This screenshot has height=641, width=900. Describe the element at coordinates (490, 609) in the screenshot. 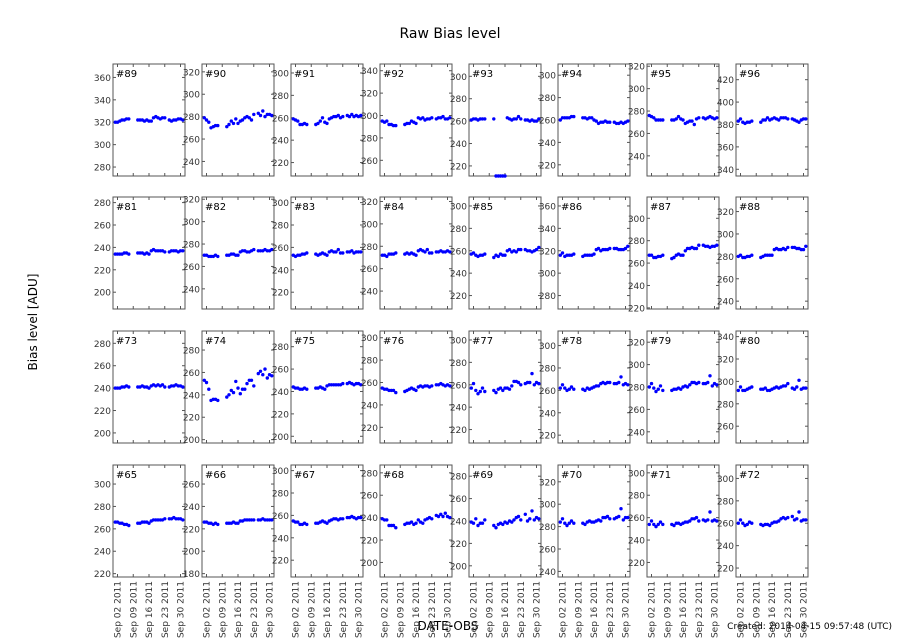

I see `x-tick-label: Sep 09 2011` at that location.